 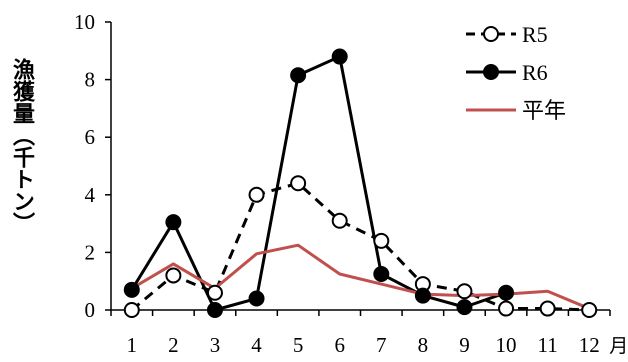 I want to click on x-tick-label: 12, so click(x=589, y=345).